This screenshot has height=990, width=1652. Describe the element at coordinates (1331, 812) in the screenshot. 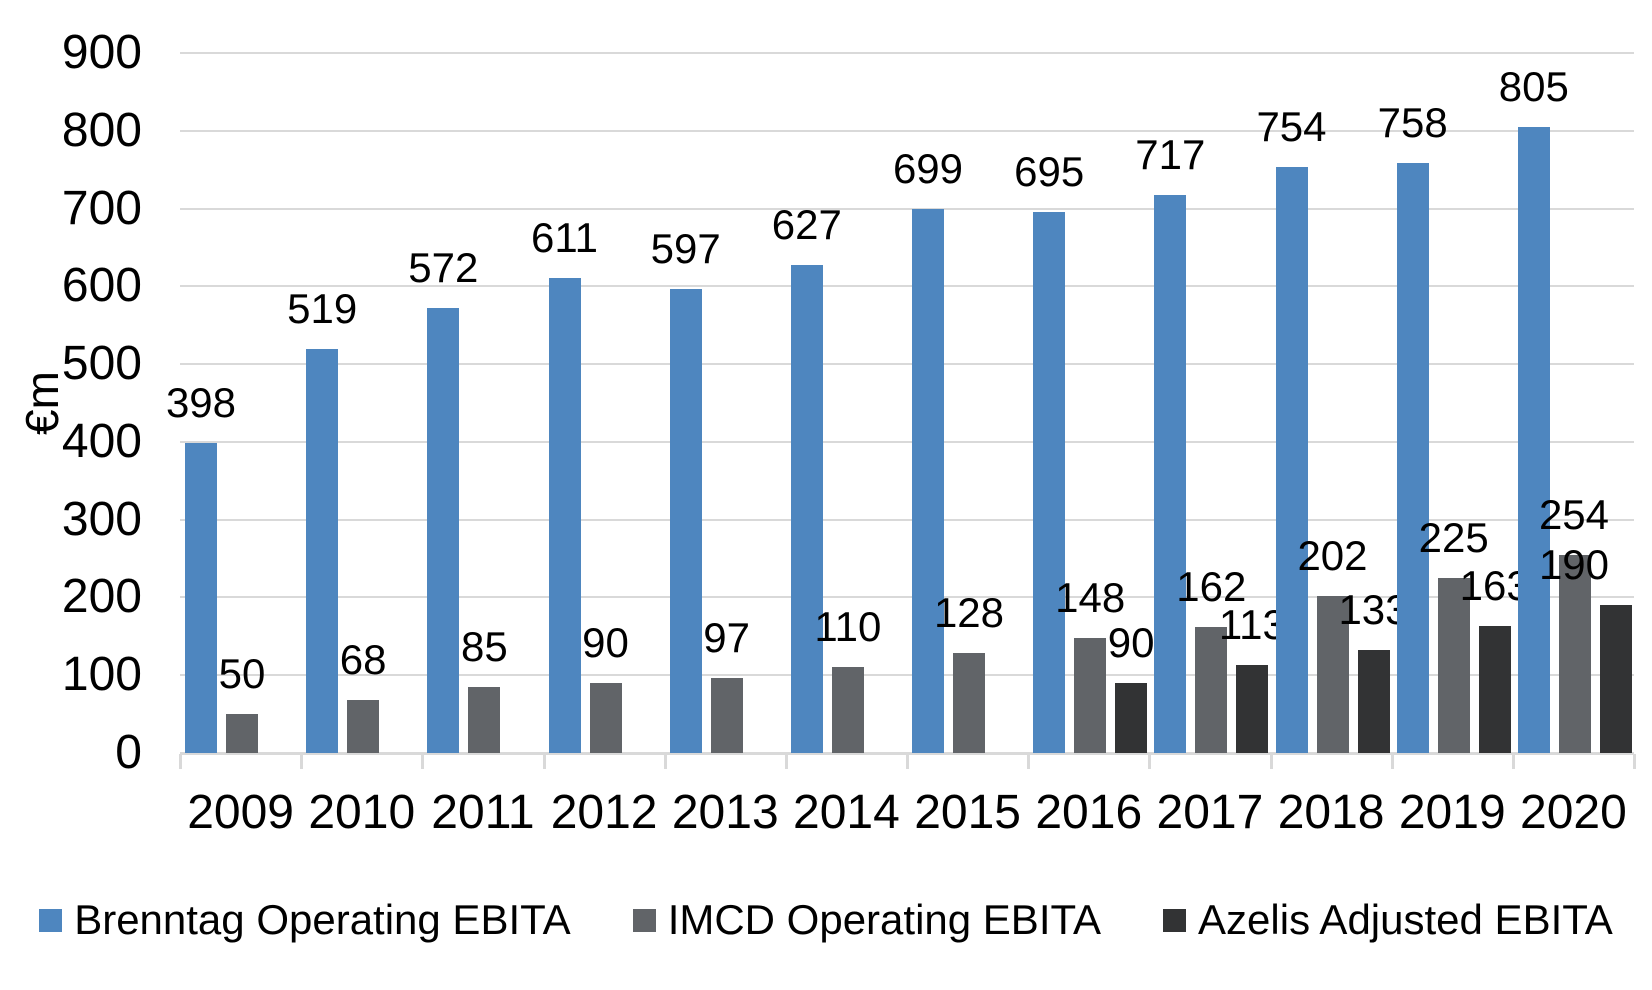

I see `x-axis-label: 2018` at that location.